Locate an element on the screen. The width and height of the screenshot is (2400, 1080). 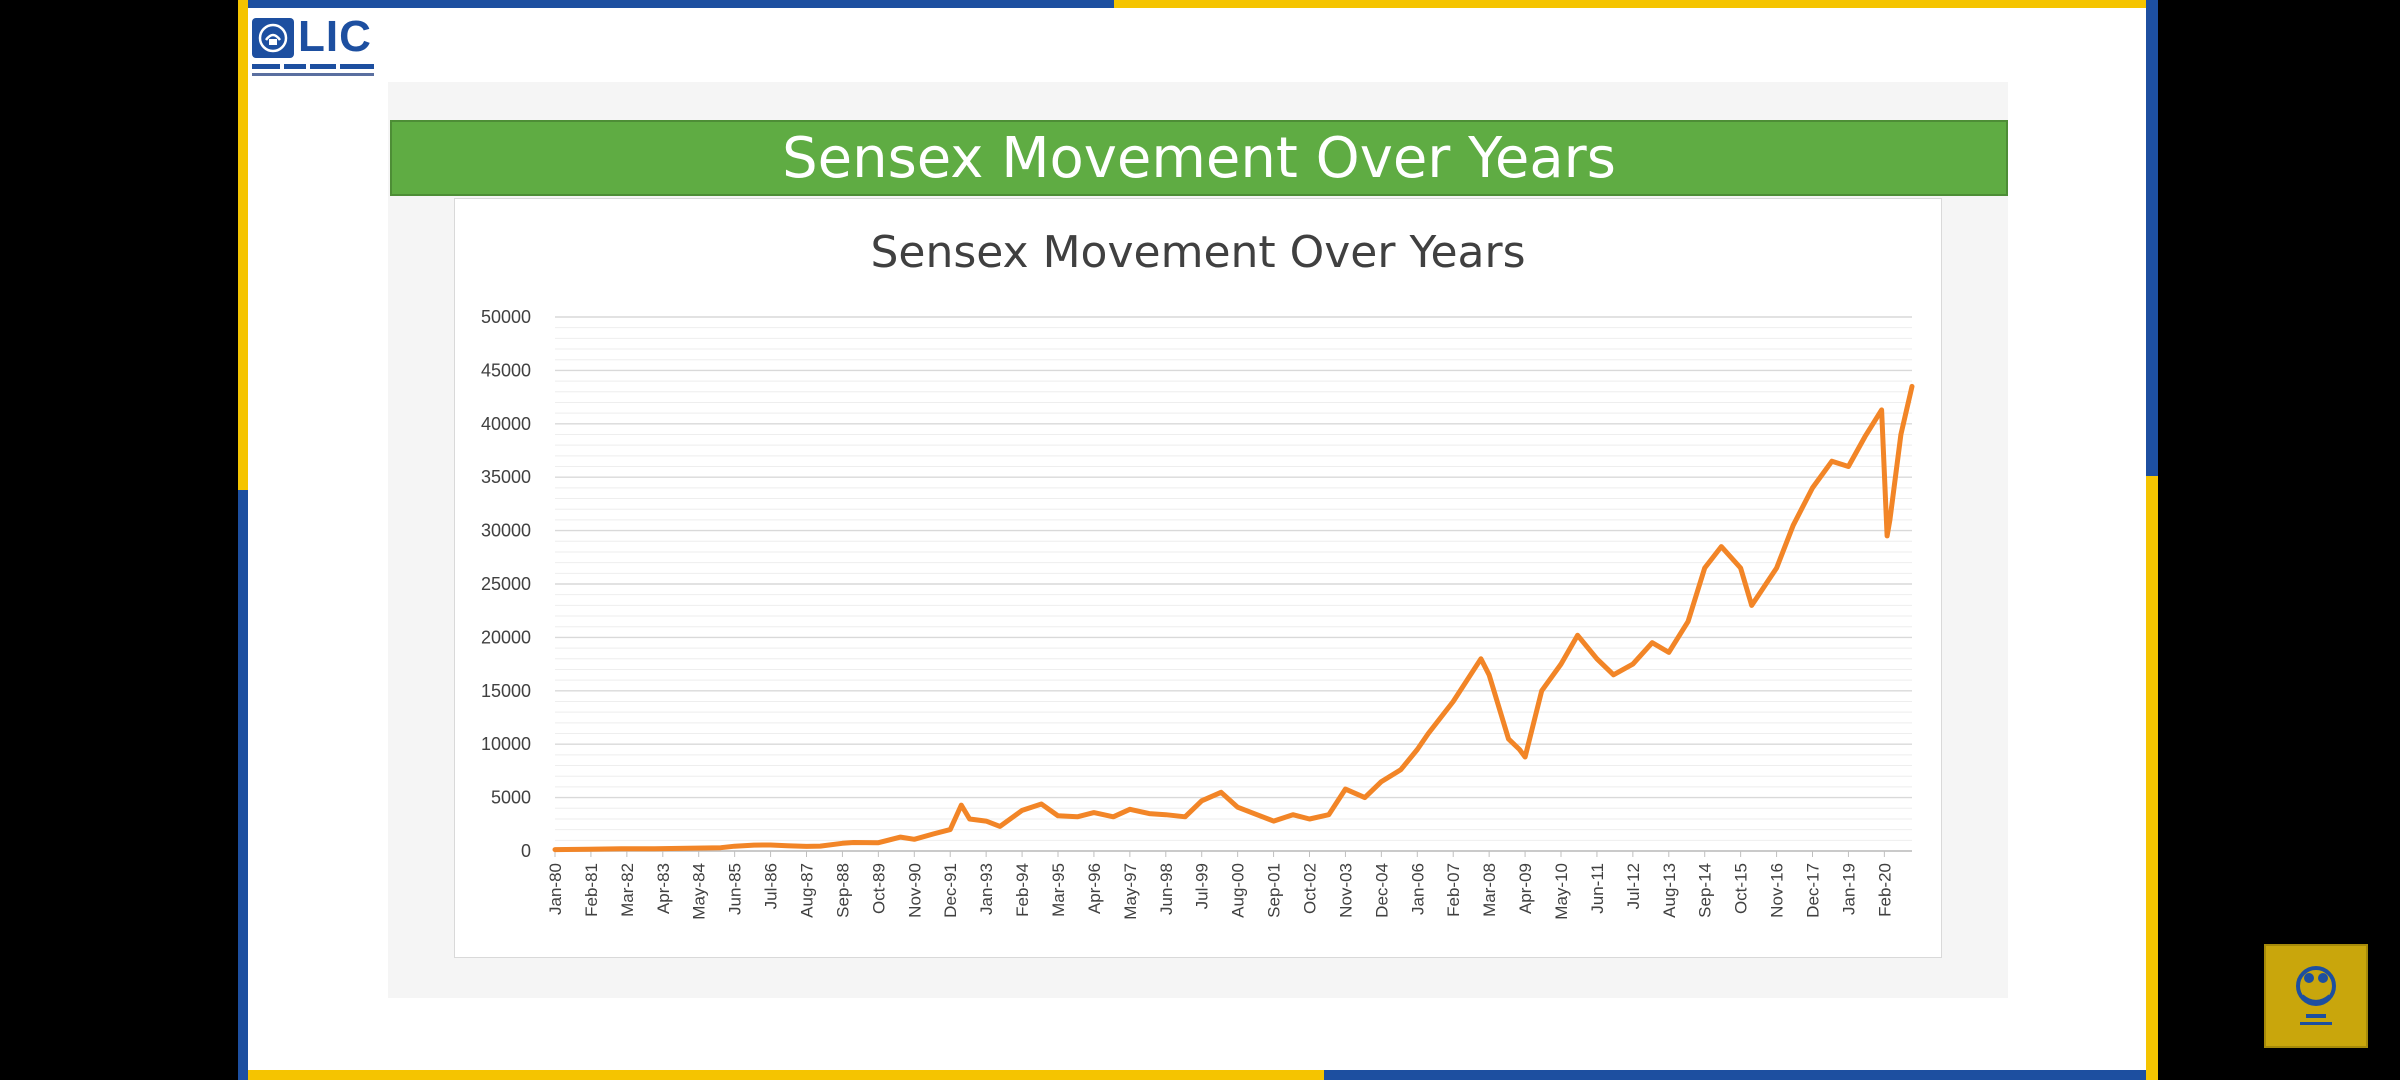
x-tick-label: Jun-11 is located at coordinates (1597, 888).